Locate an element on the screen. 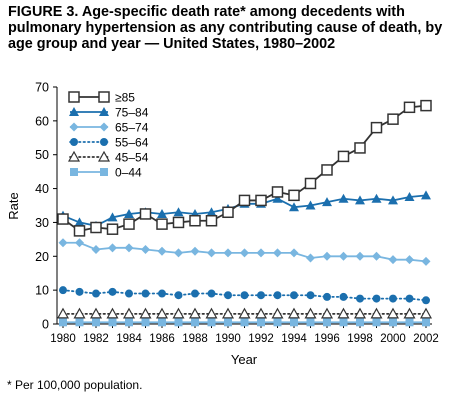 This screenshot has height=404, width=450. x-tick-label: 1982 is located at coordinates (96, 339).